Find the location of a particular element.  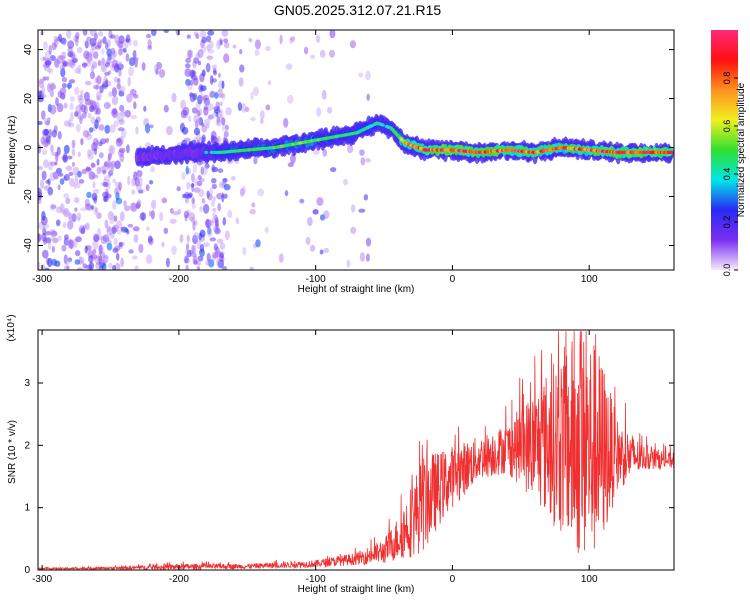

colorbar-gradient is located at coordinates (724, 150).